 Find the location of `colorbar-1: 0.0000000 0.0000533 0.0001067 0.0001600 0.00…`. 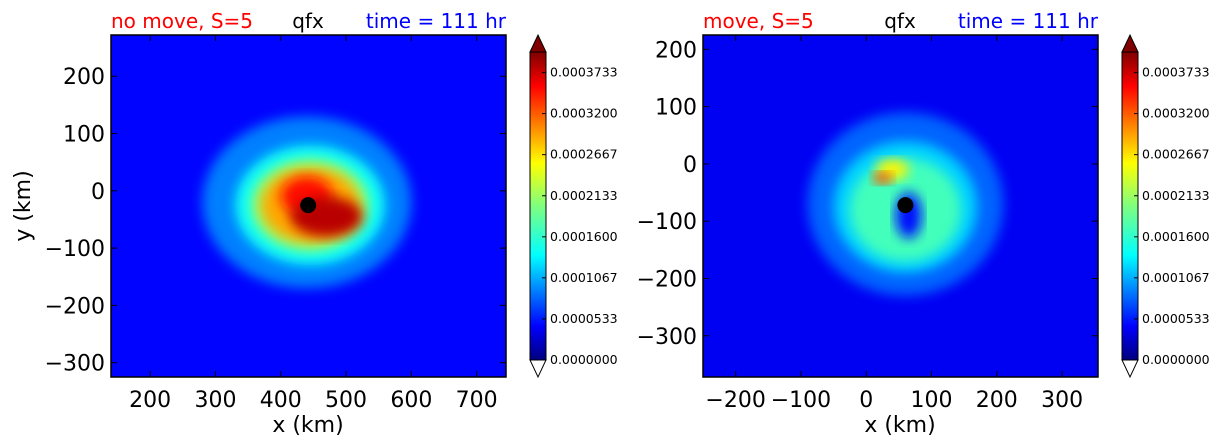

colorbar-1: 0.0000000 0.0000533 0.0001067 0.0001600 0.00… is located at coordinates (573, 206).